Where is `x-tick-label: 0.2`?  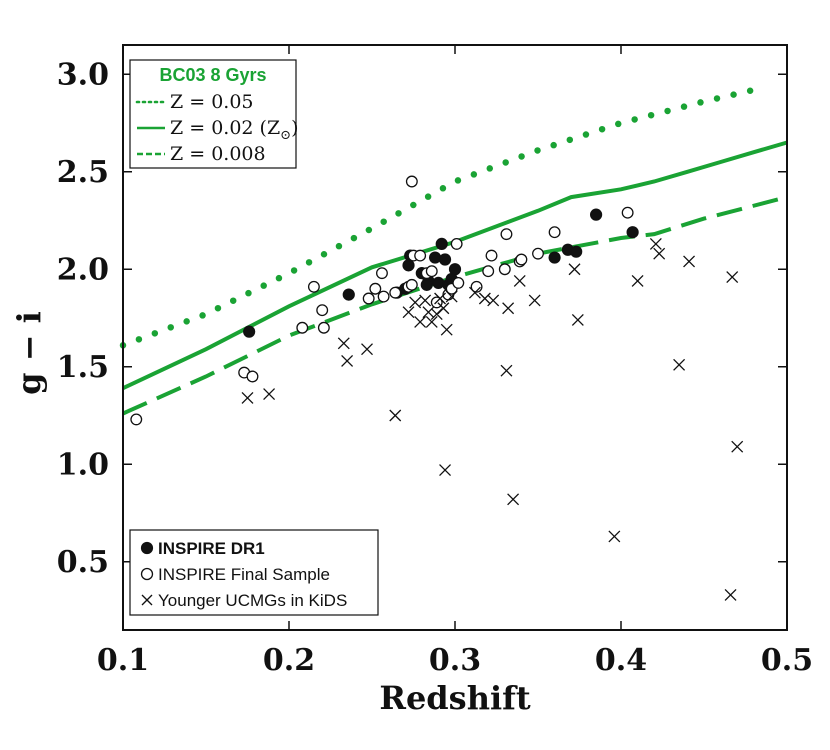 x-tick-label: 0.2 is located at coordinates (289, 660).